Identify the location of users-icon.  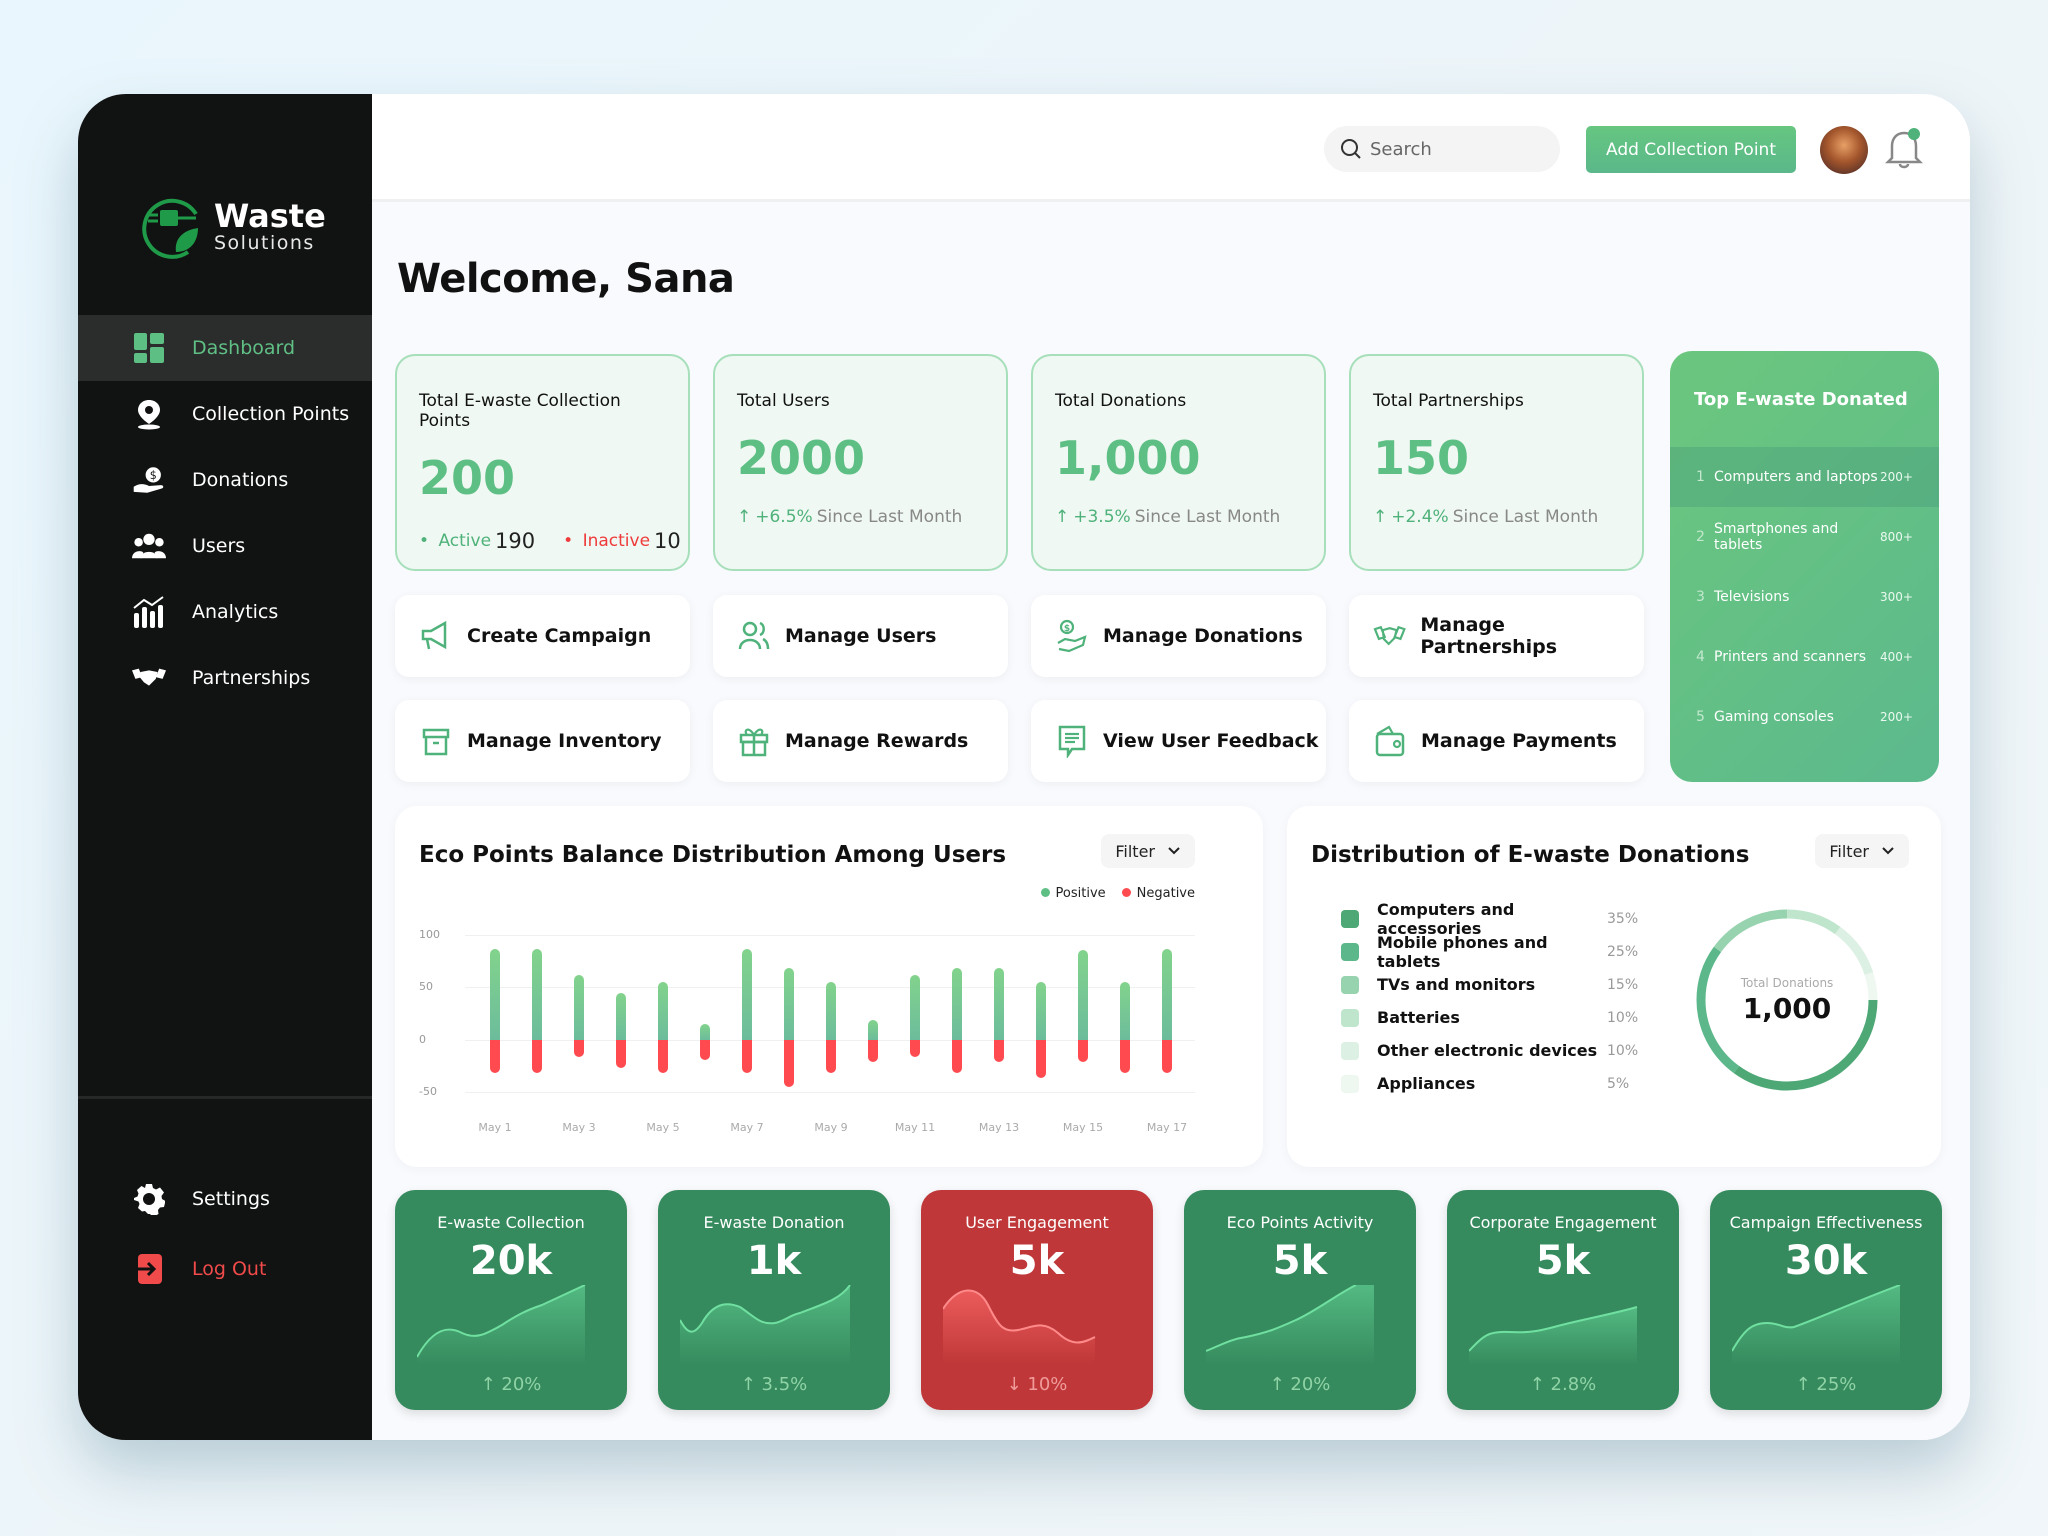
(754, 635).